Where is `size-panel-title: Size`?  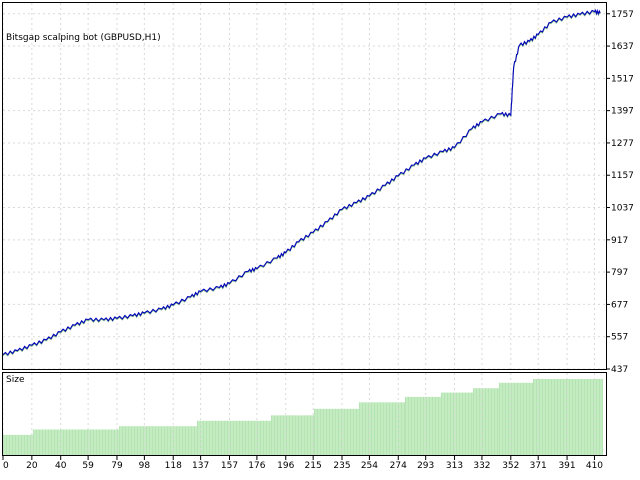
size-panel-title: Size is located at coordinates (15, 380).